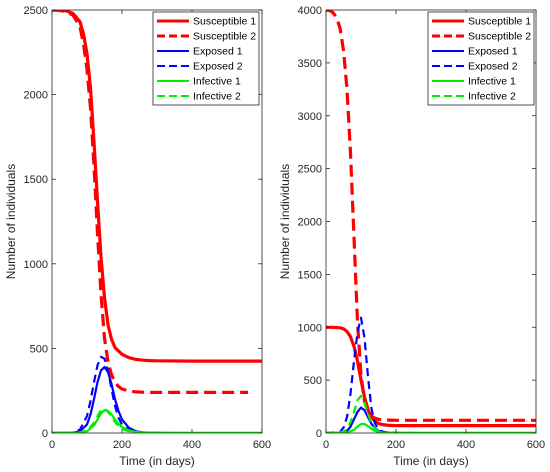  I want to click on y-tick-label: 3000, so click(310, 117).